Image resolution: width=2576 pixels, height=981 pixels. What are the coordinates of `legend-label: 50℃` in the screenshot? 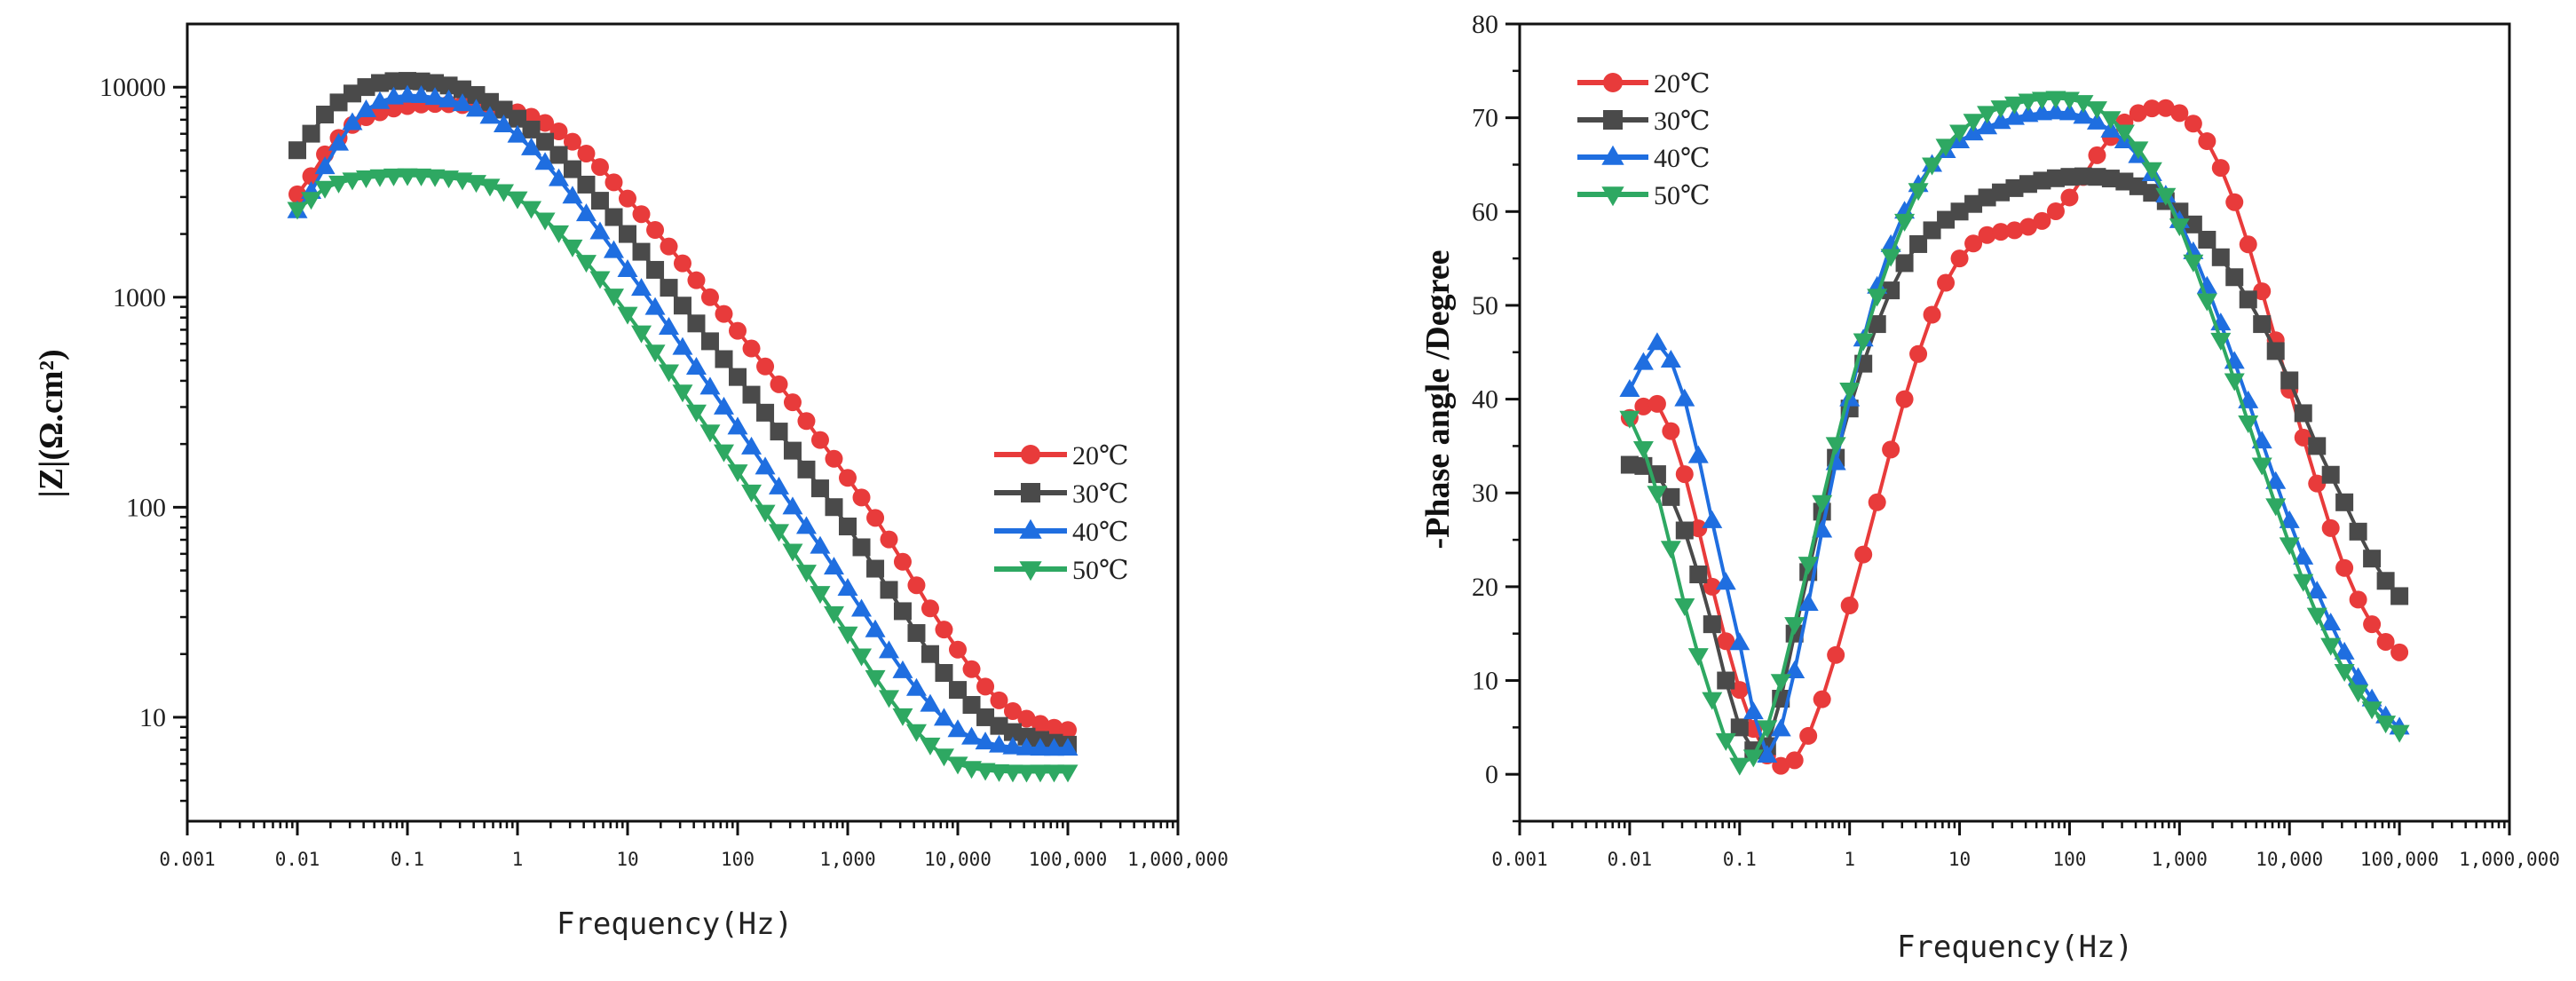 It's located at (1100, 570).